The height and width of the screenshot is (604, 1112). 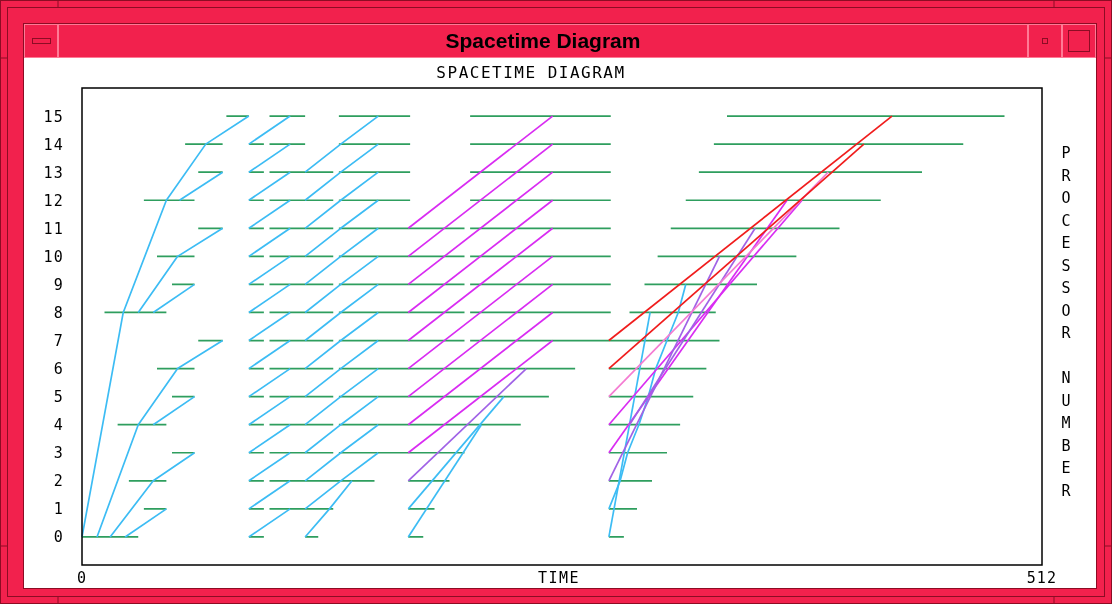 What do you see at coordinates (53, 116) in the screenshot?
I see `y-tick-label: 15` at bounding box center [53, 116].